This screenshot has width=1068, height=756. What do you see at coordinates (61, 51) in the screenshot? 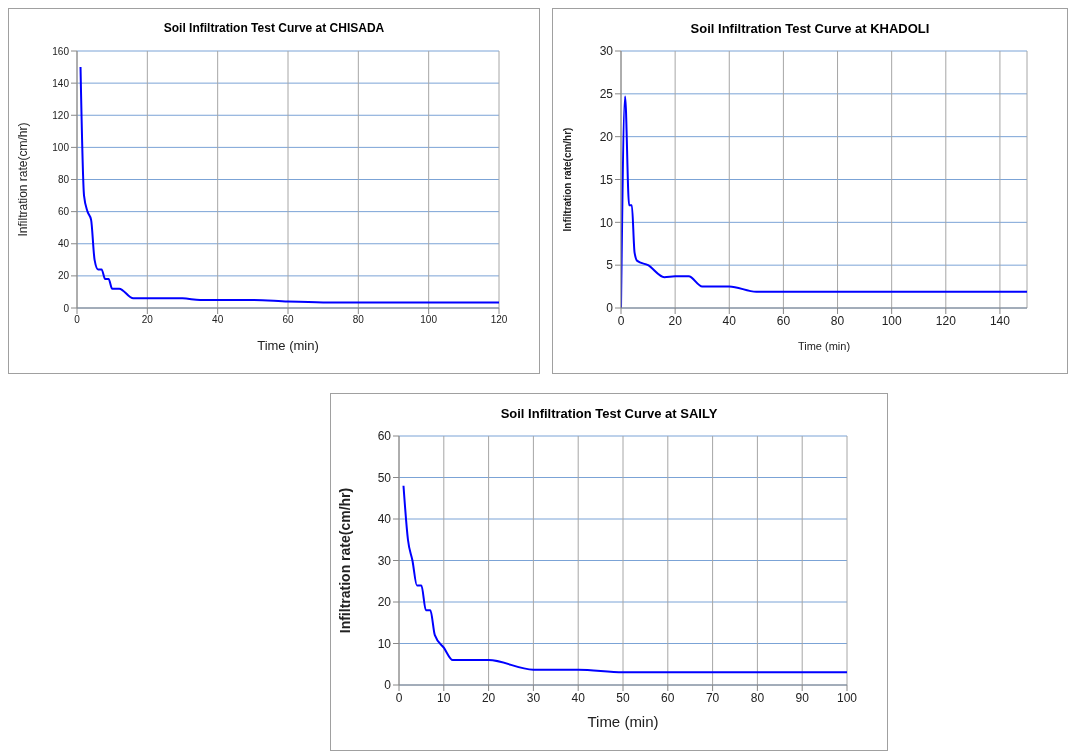
I see `y-tick-label: 160` at bounding box center [61, 51].